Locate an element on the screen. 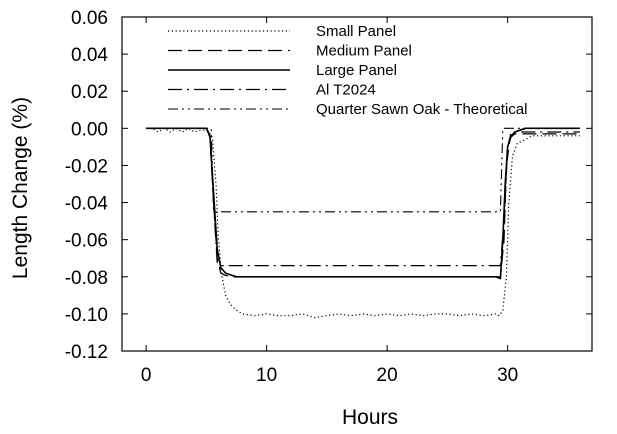 The height and width of the screenshot is (434, 617). y-tick-label: 0.06 is located at coordinates (89, 18).